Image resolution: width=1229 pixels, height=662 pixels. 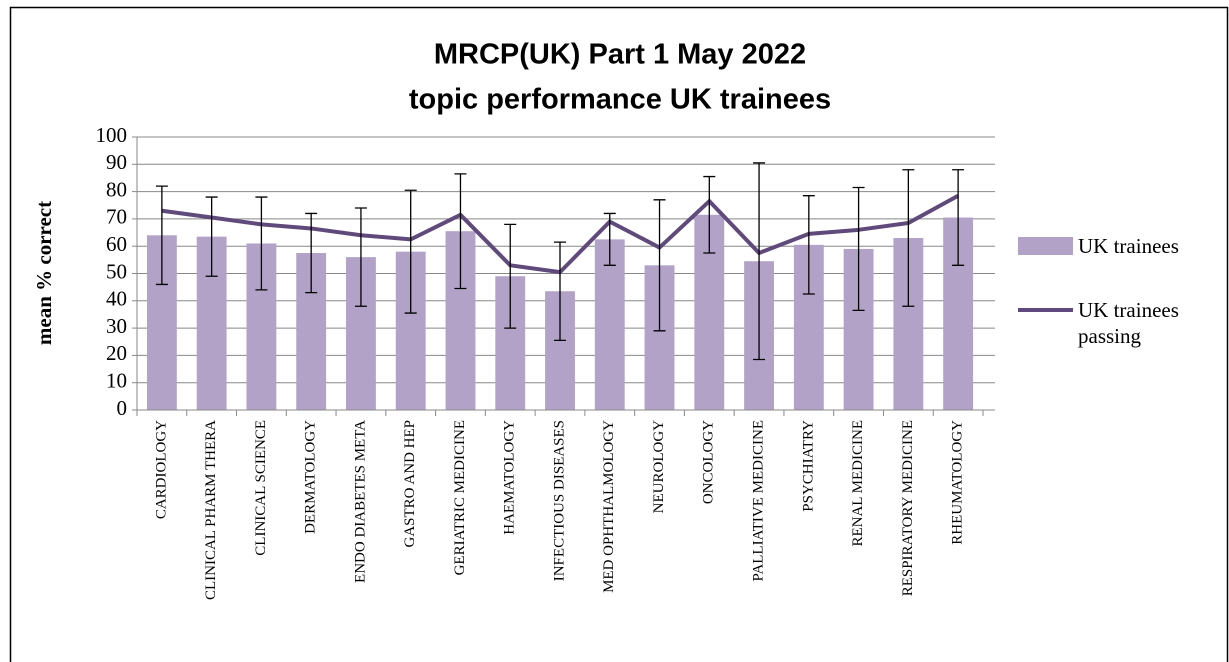 What do you see at coordinates (122, 408) in the screenshot?
I see `y-tick-label: 0` at bounding box center [122, 408].